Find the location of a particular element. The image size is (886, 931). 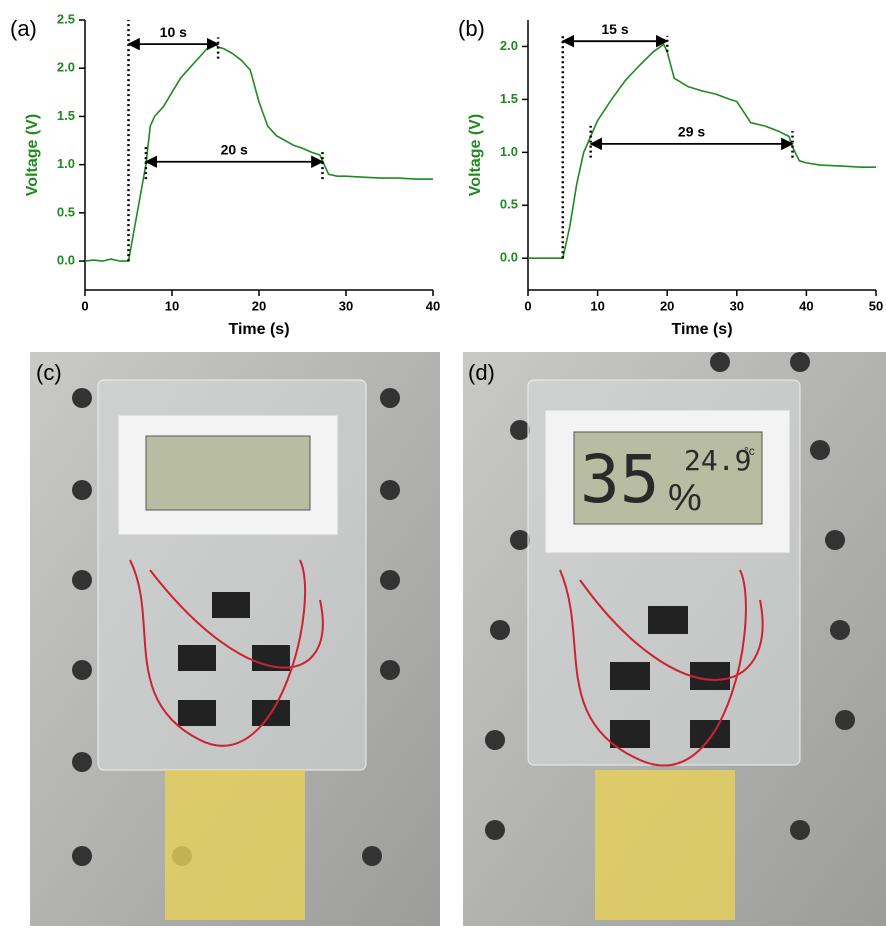

duration-label: 10 s is located at coordinates (173, 32).